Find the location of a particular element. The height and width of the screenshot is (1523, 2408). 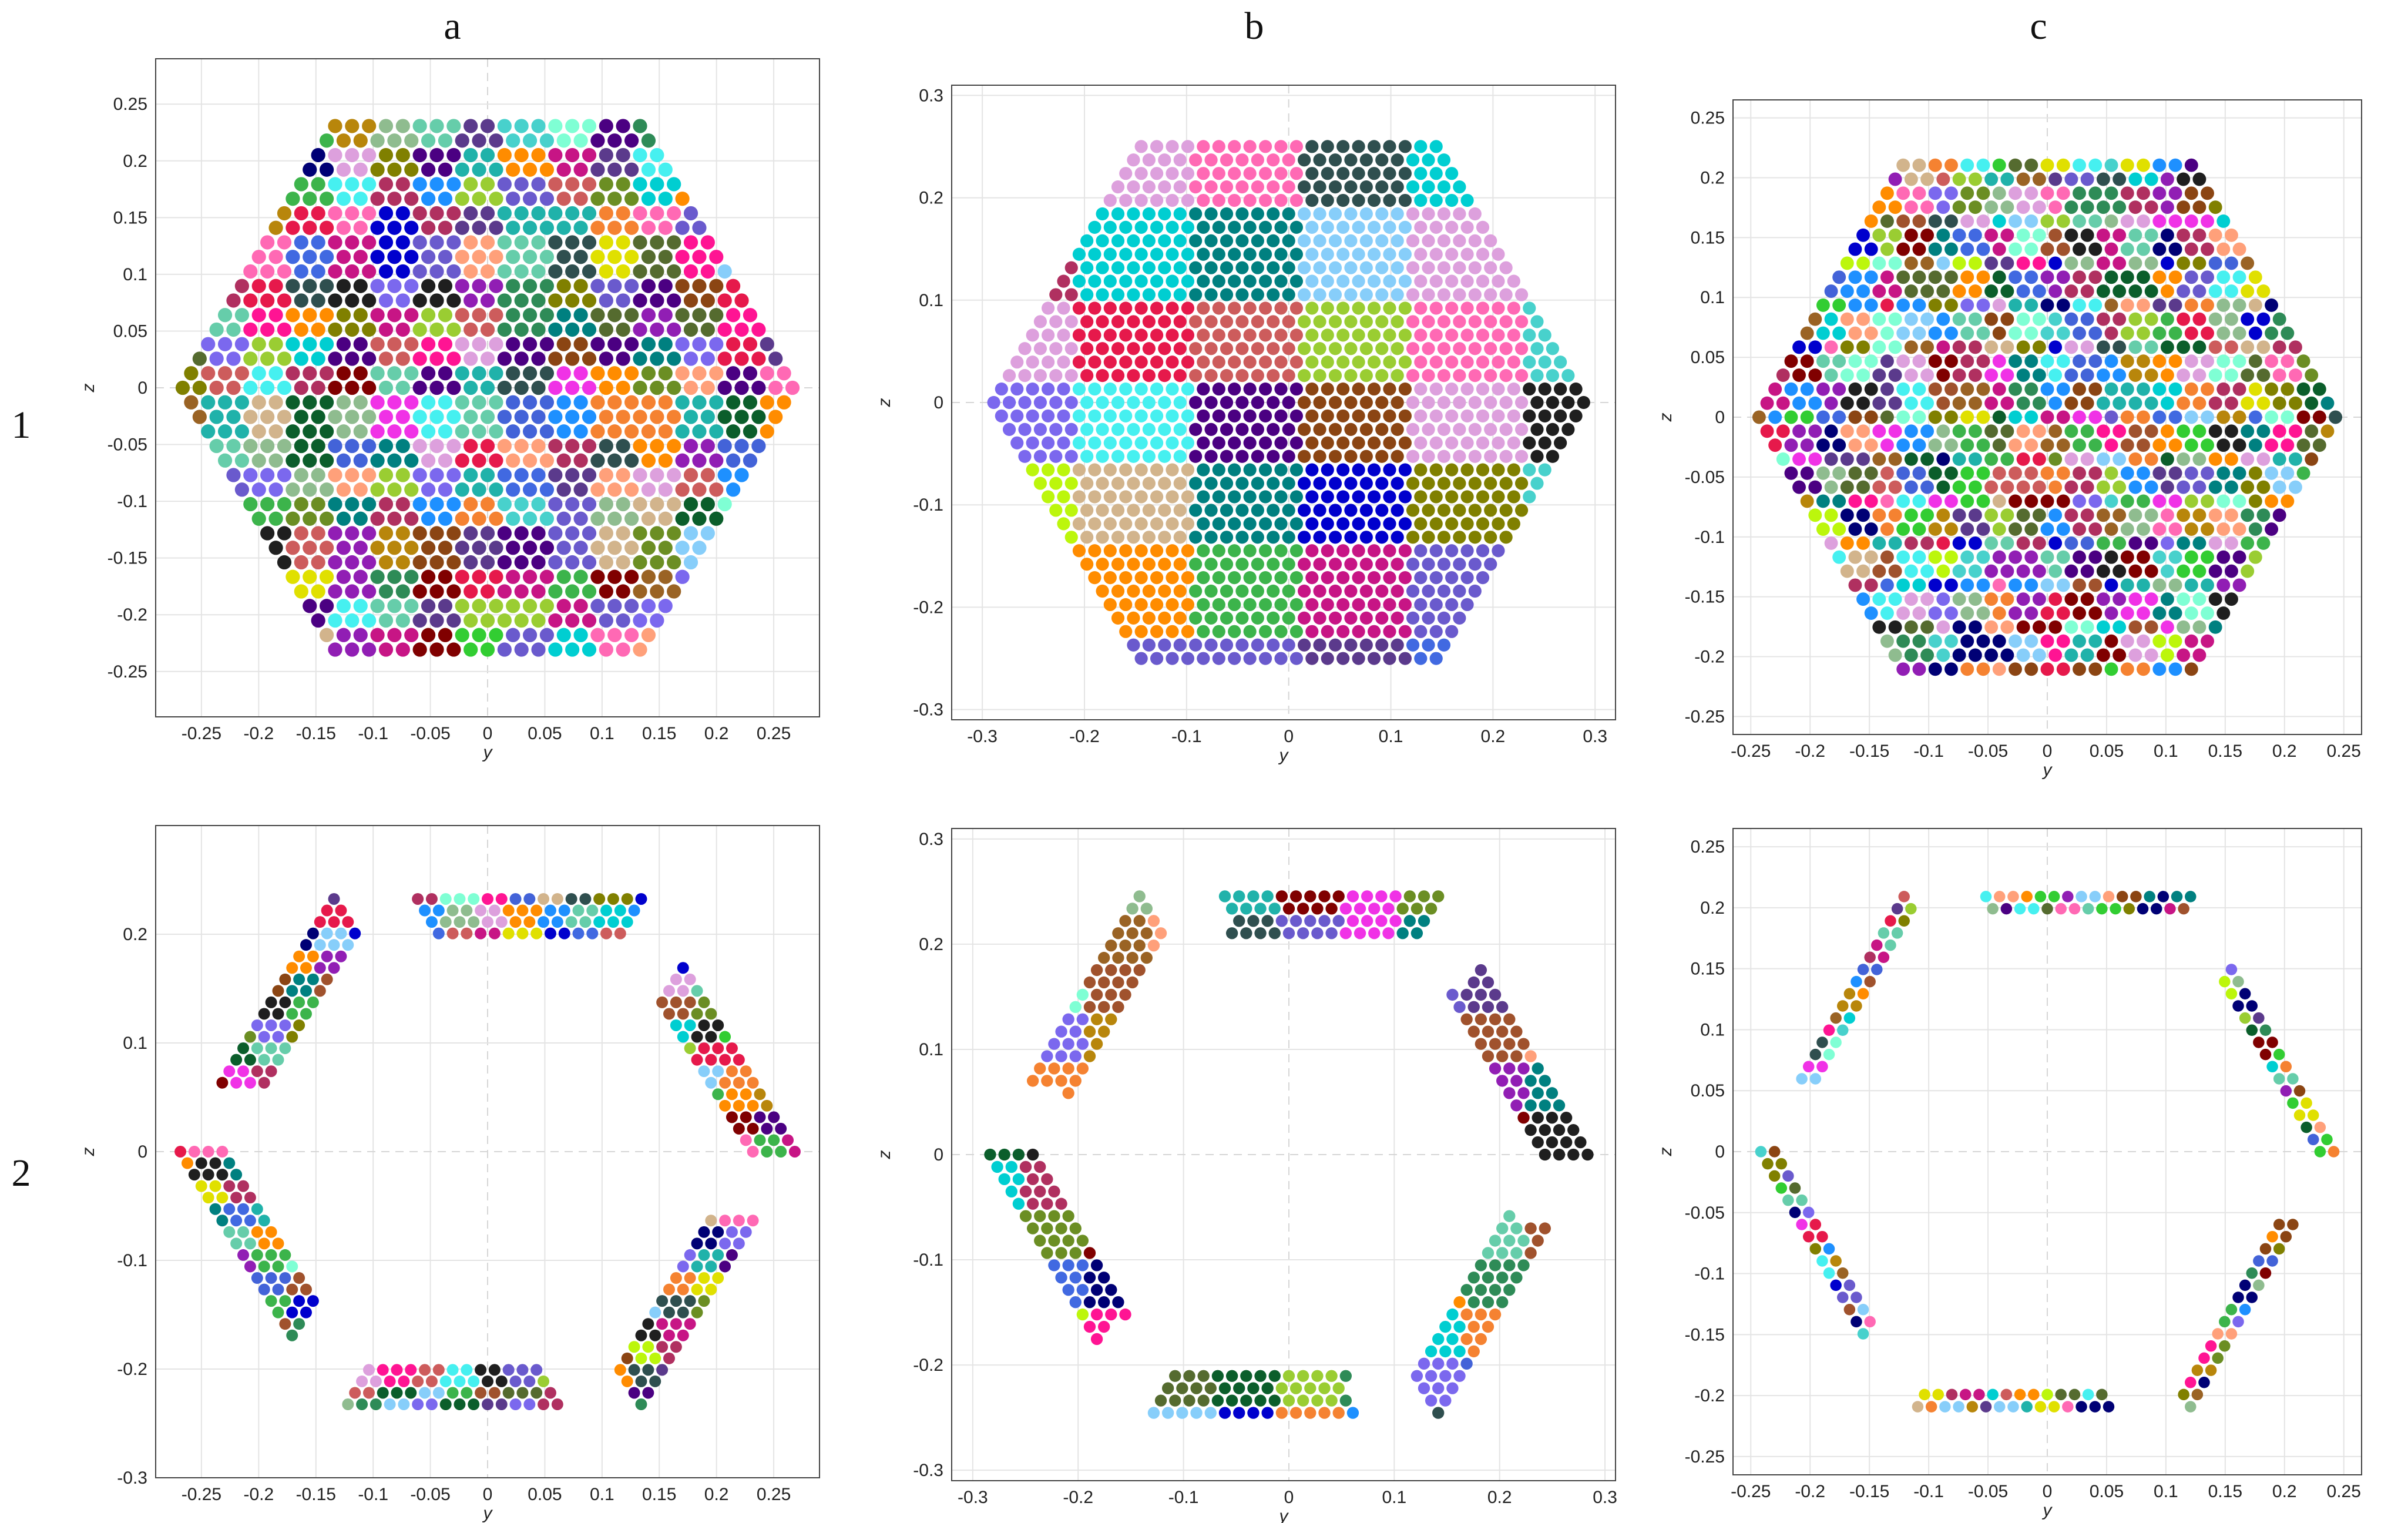

scatter-points is located at coordinates (2047, 417).